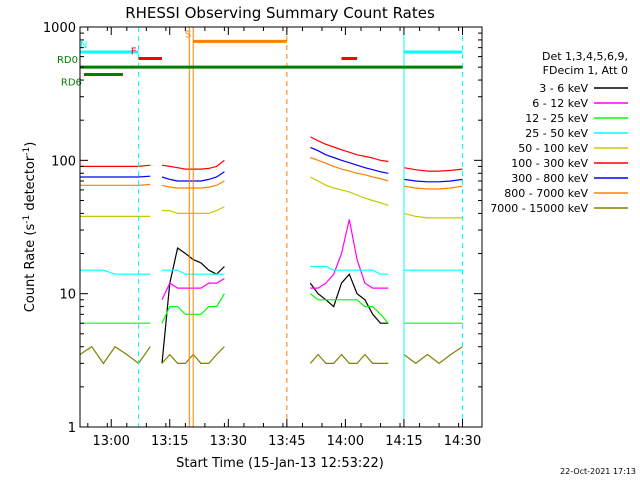  I want to click on legend-label-8: 7000 - 15000 keV, so click(539, 208).